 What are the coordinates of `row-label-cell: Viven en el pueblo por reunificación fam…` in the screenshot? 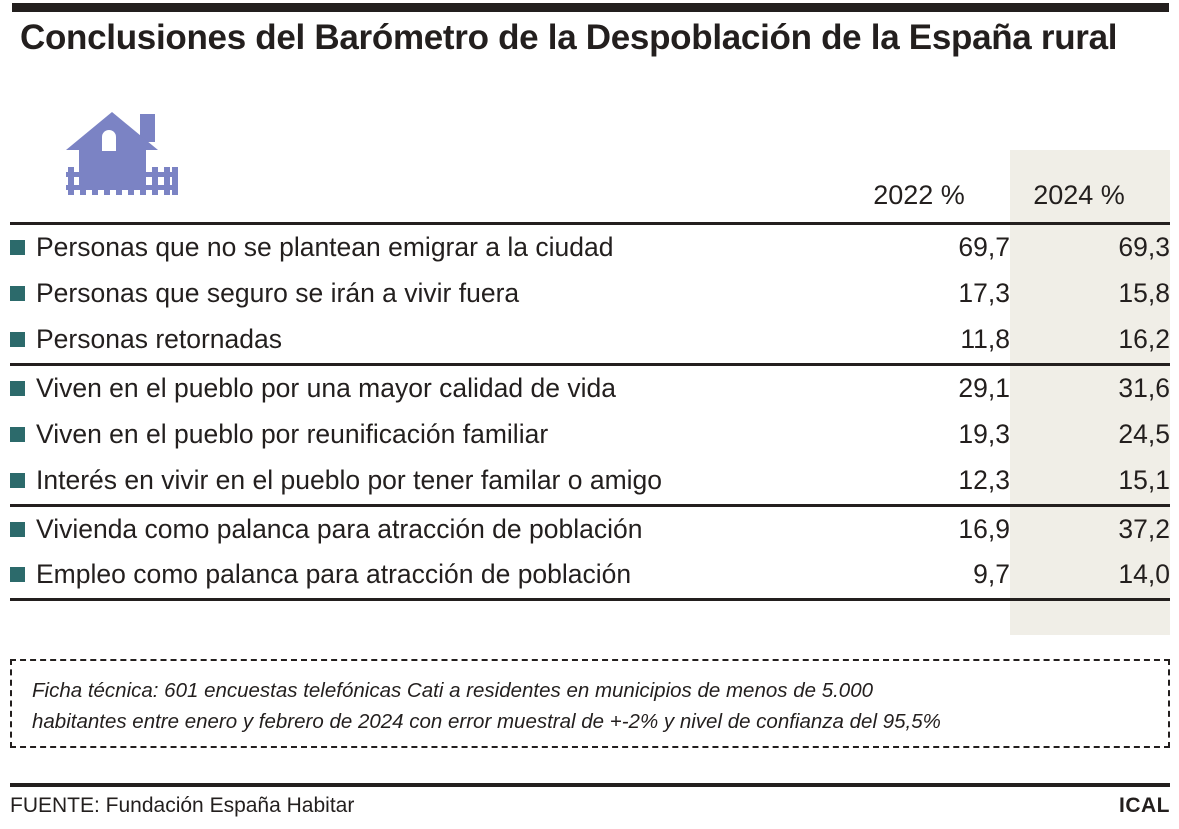 It's located at (430, 434).